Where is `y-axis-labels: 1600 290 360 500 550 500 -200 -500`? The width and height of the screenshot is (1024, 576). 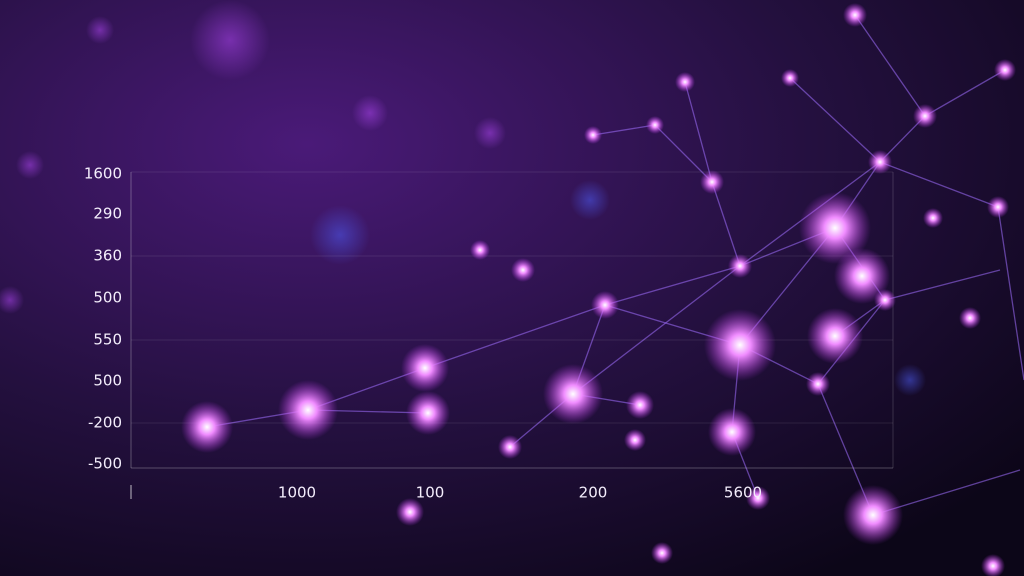
y-axis-labels: 1600 290 360 500 550 500 -200 -500 is located at coordinates (103, 319).